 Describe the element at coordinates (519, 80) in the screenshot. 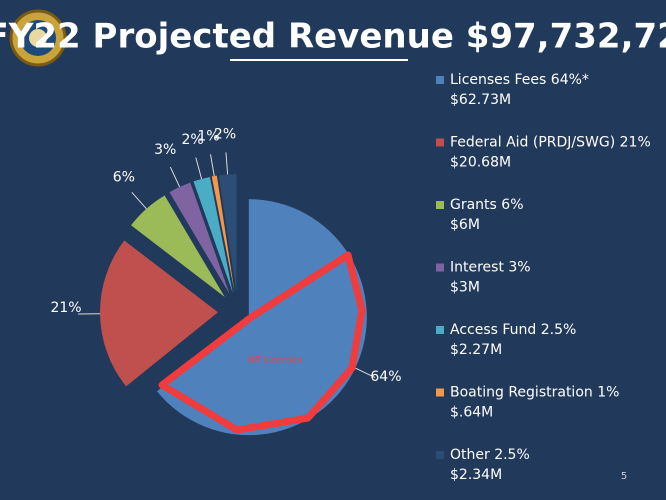

I see `legend-label: Licenses Fees 64%*` at that location.